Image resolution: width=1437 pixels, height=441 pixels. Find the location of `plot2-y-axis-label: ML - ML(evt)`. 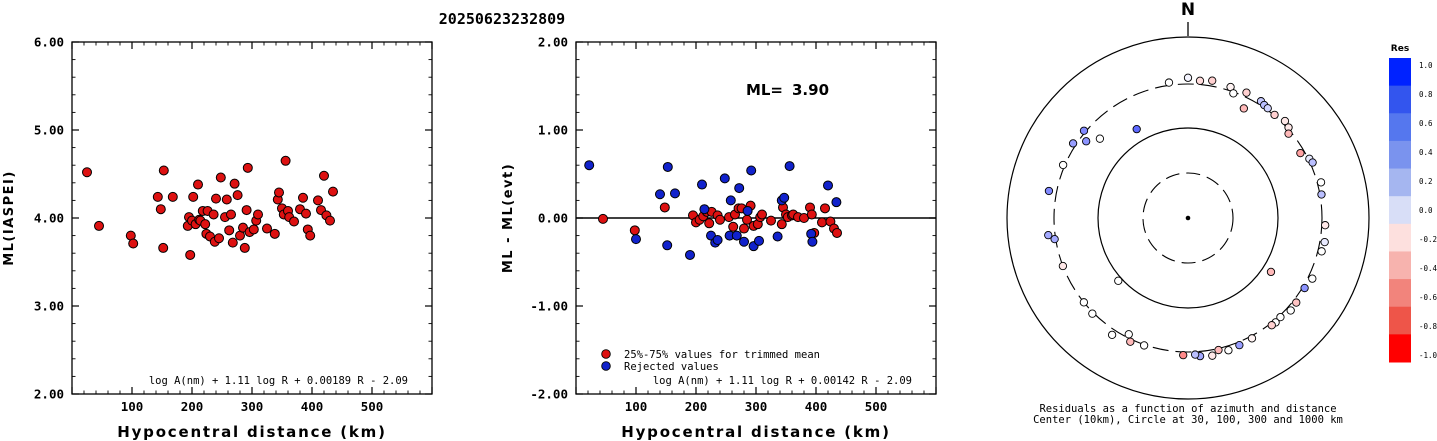

plot2-y-axis-label: ML - ML(evt) is located at coordinates (508, 218).